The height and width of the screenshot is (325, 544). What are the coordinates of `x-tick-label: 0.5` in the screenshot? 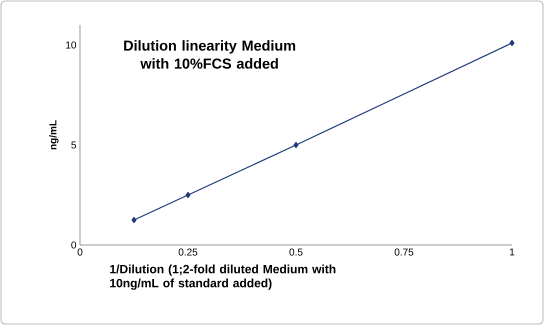 It's located at (296, 252).